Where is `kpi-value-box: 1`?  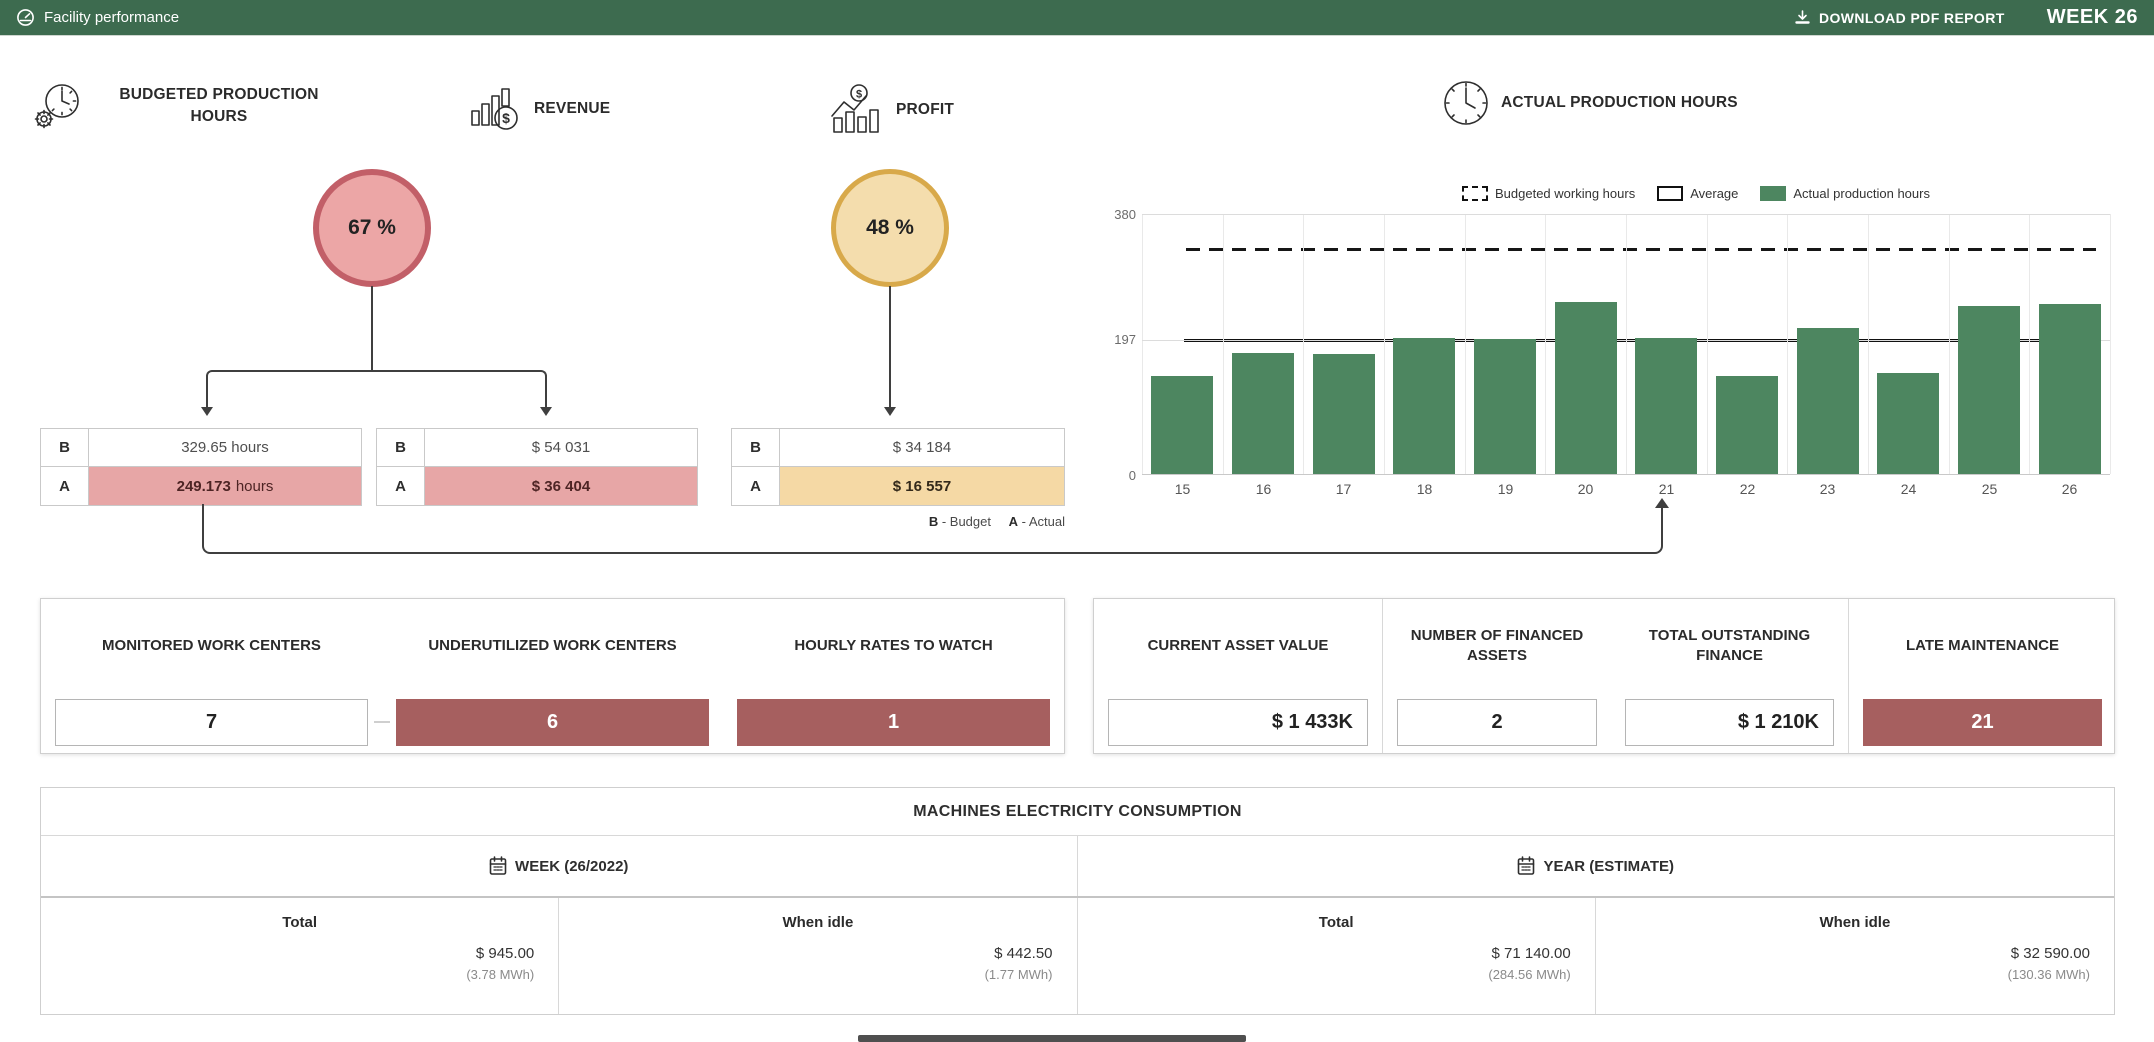
kpi-value-box: 1 is located at coordinates (893, 722).